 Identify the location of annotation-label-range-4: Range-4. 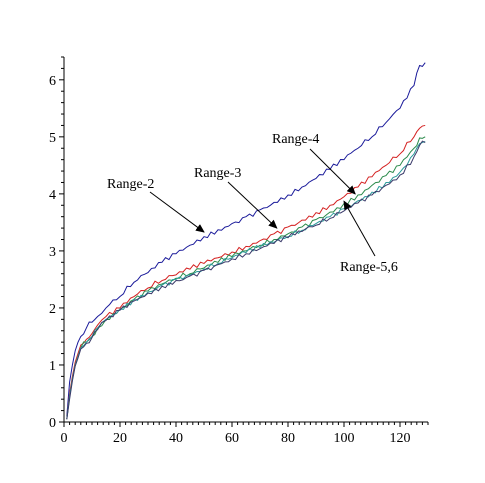
(295, 139).